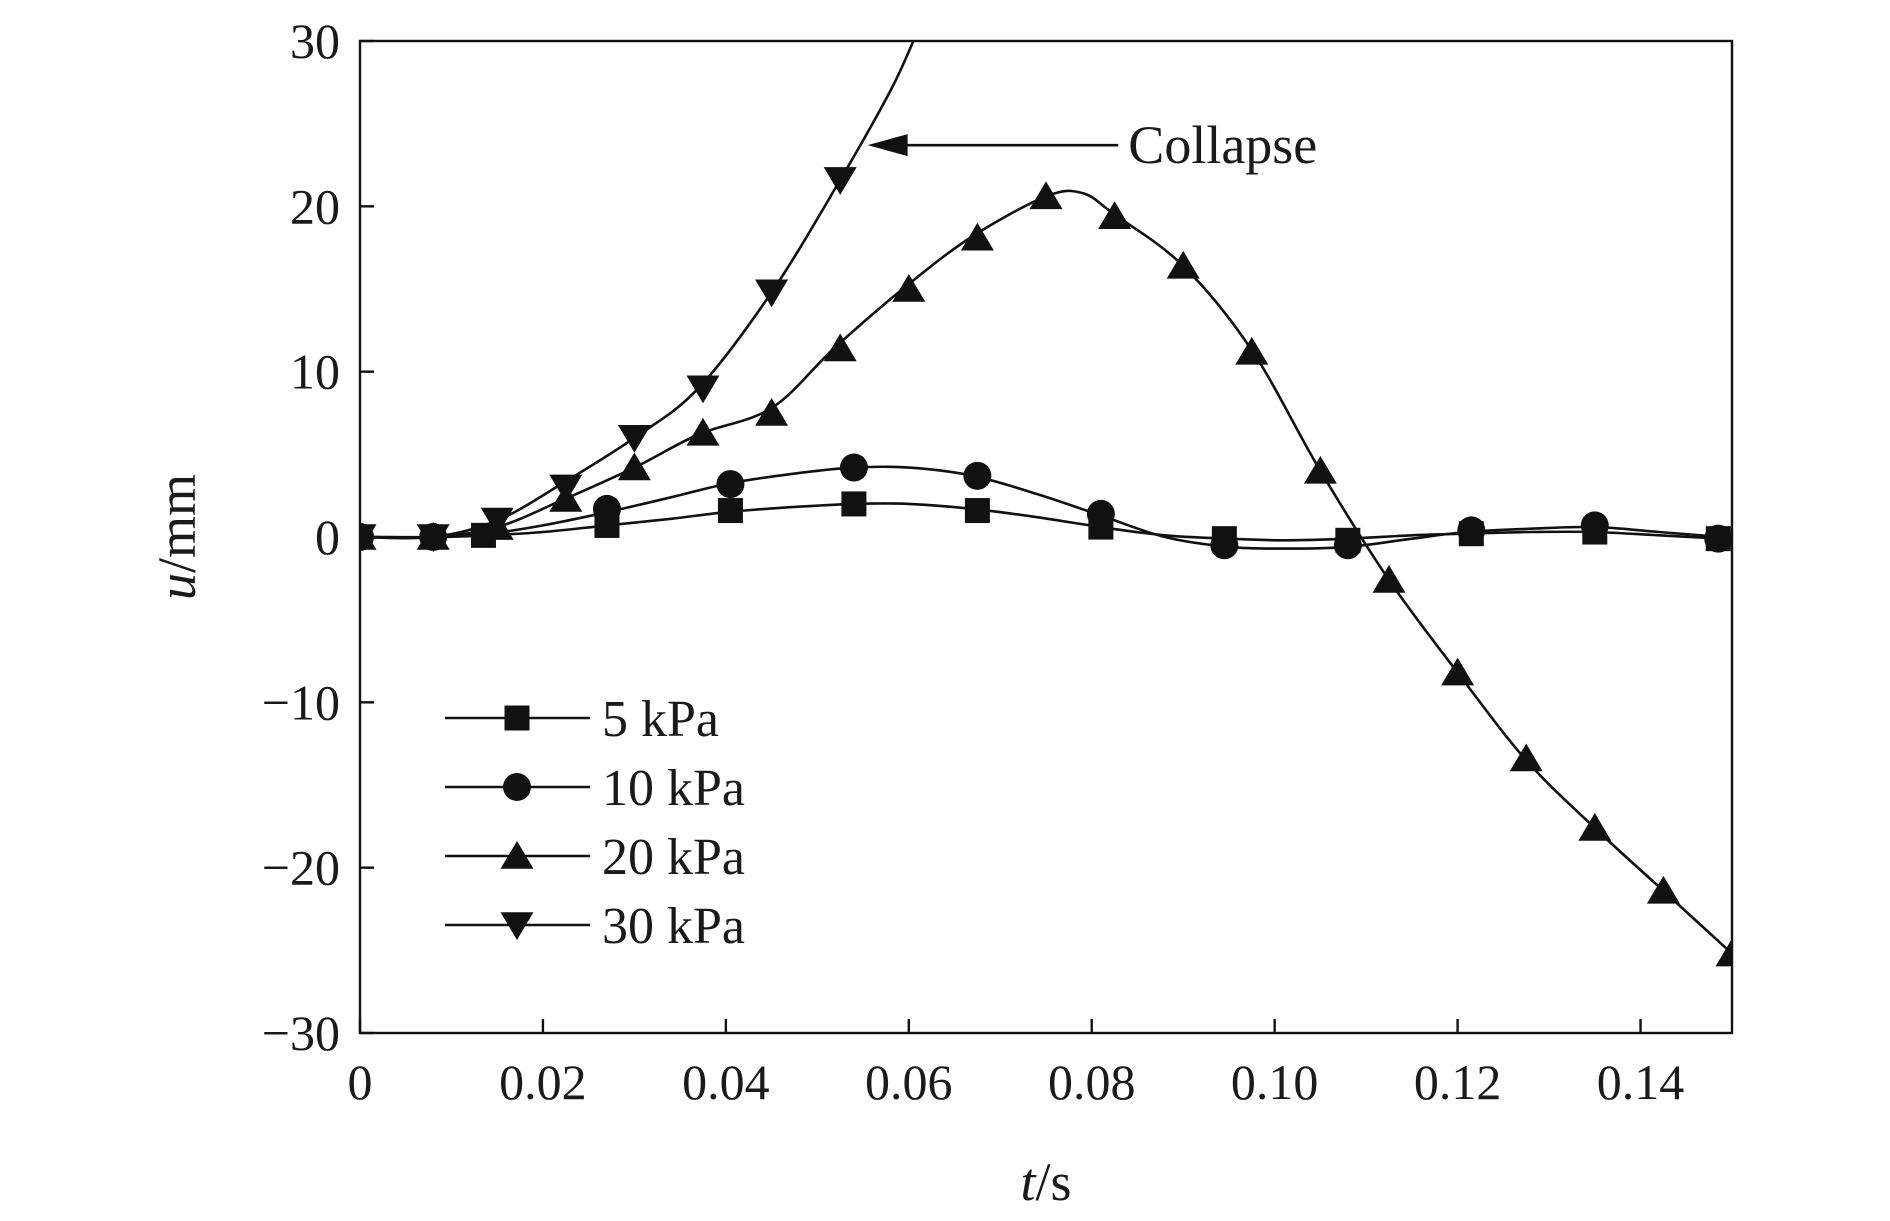  I want to click on legend-label: 5 kPa, so click(660, 719).